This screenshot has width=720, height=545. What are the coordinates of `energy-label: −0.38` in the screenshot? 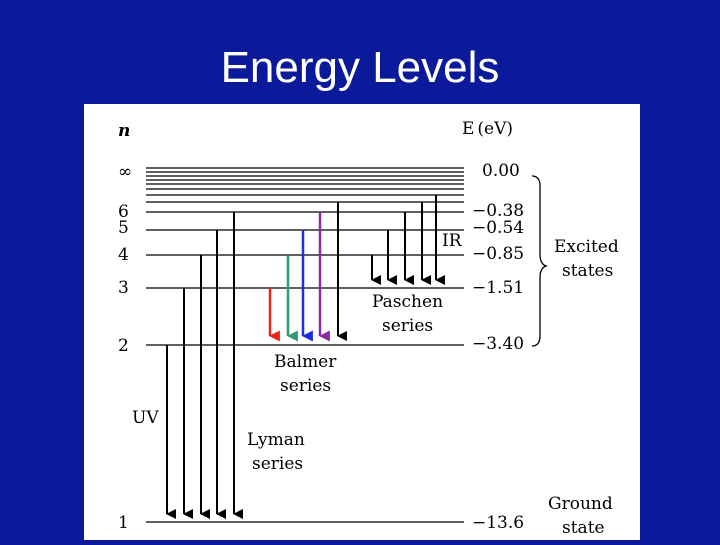 It's located at (498, 211).